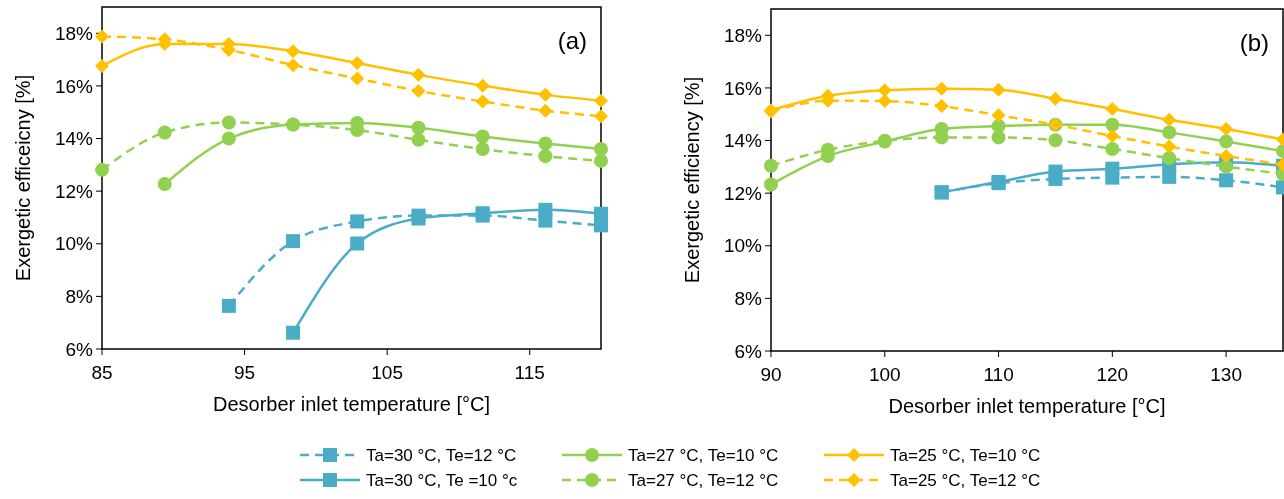  Describe the element at coordinates (692, 180) in the screenshot. I see `y-axis-title: Exergetic efficiency [%]` at that location.